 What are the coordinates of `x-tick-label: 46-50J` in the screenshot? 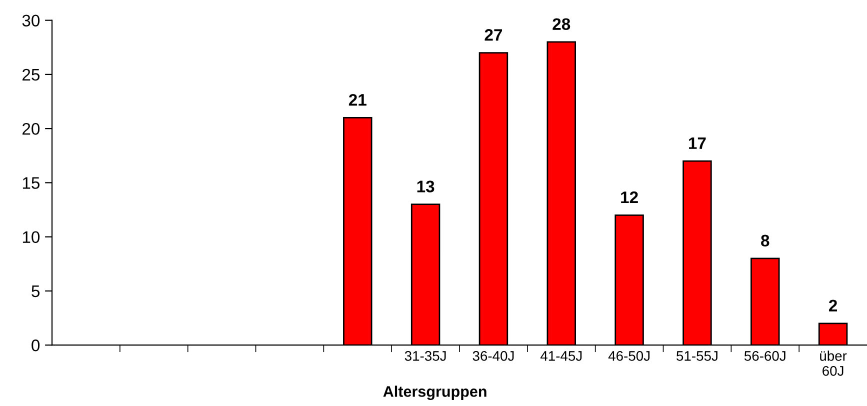 It's located at (629, 356).